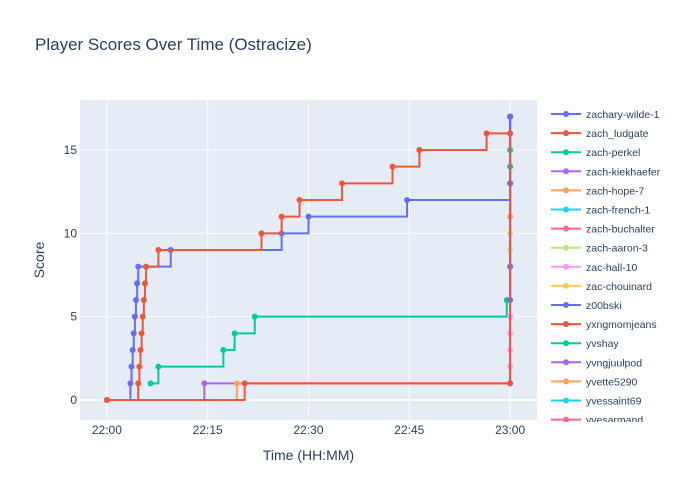 The image size is (700, 500). Describe the element at coordinates (617, 249) in the screenshot. I see `legend-label: zach-aaron-3` at that location.